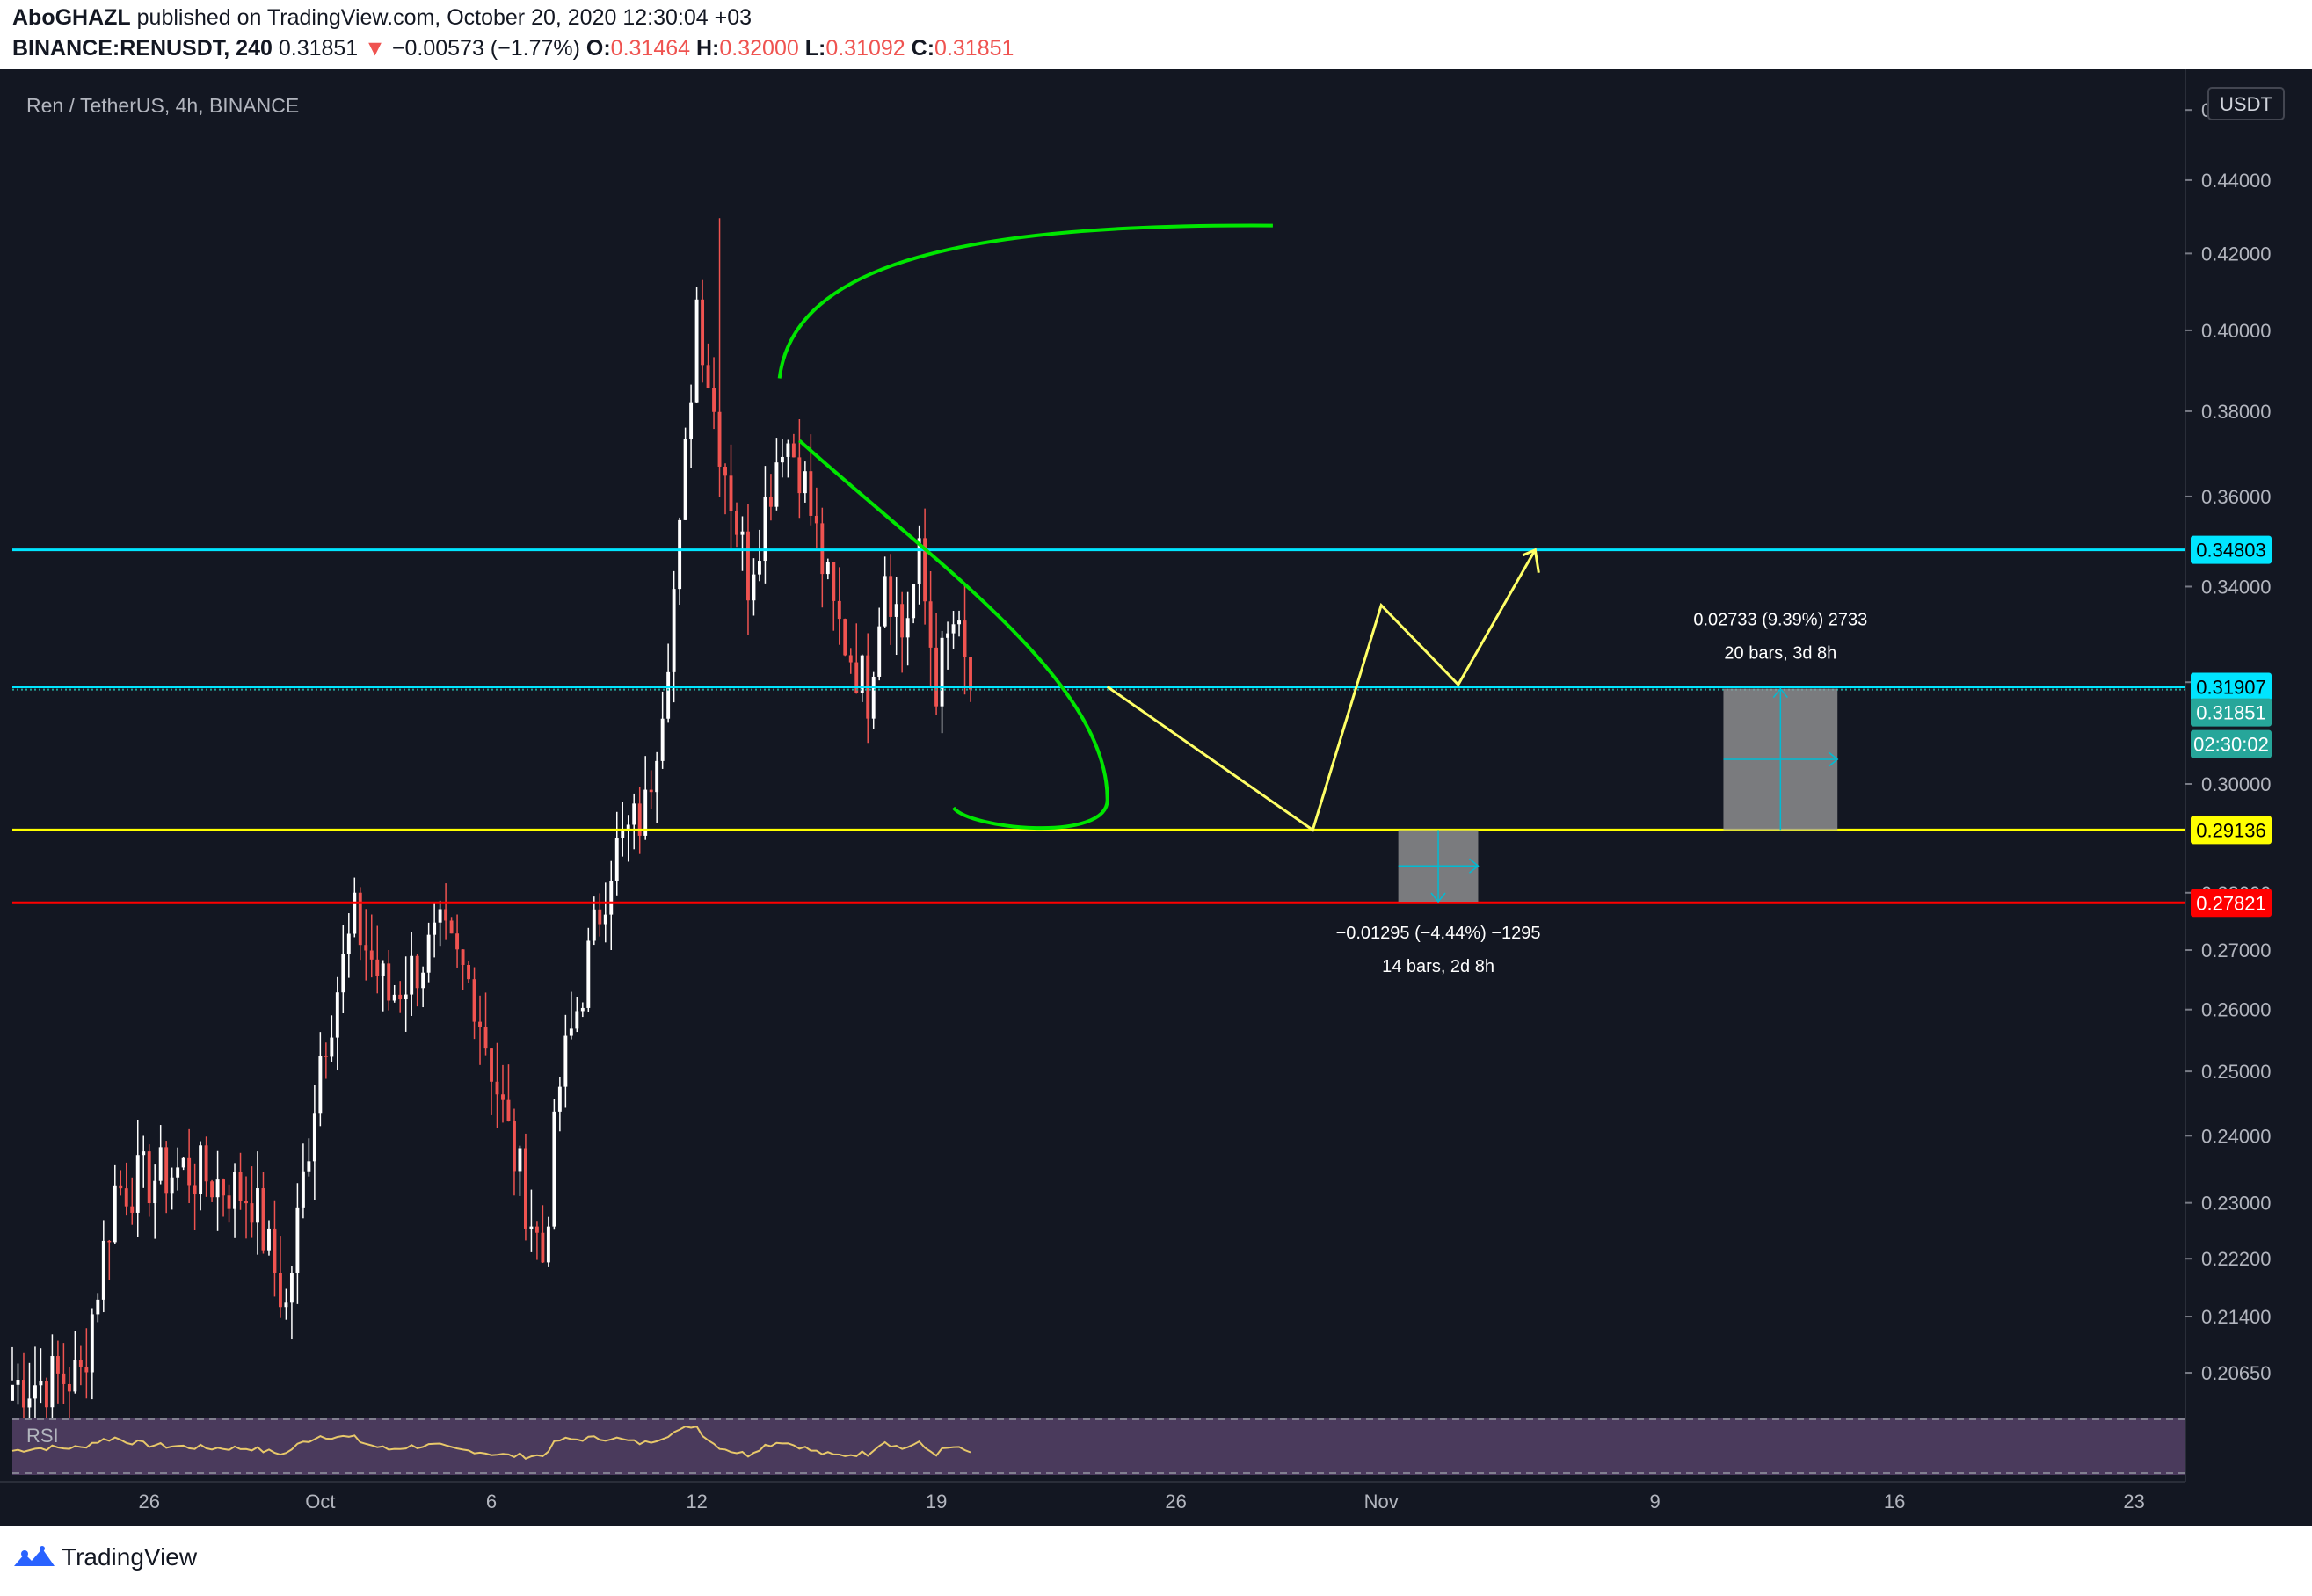 The height and width of the screenshot is (1596, 2312). What do you see at coordinates (865, 48) in the screenshot?
I see `low-value: 0.31092` at bounding box center [865, 48].